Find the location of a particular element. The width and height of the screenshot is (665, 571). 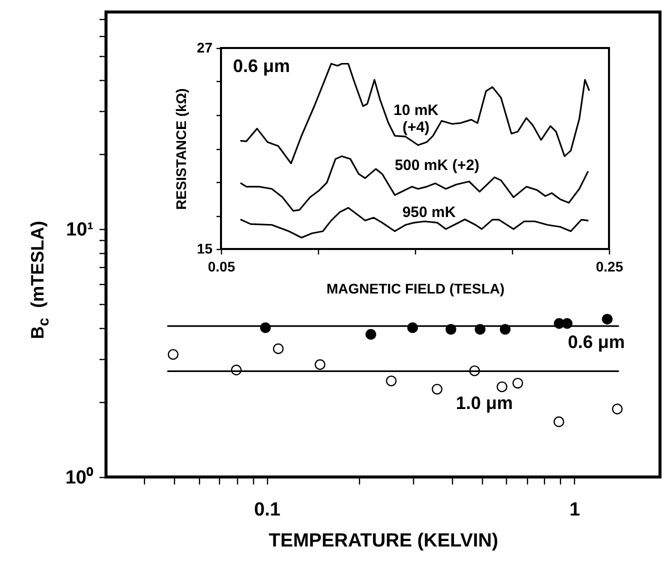

annotation: 1.0 μm is located at coordinates (484, 403).